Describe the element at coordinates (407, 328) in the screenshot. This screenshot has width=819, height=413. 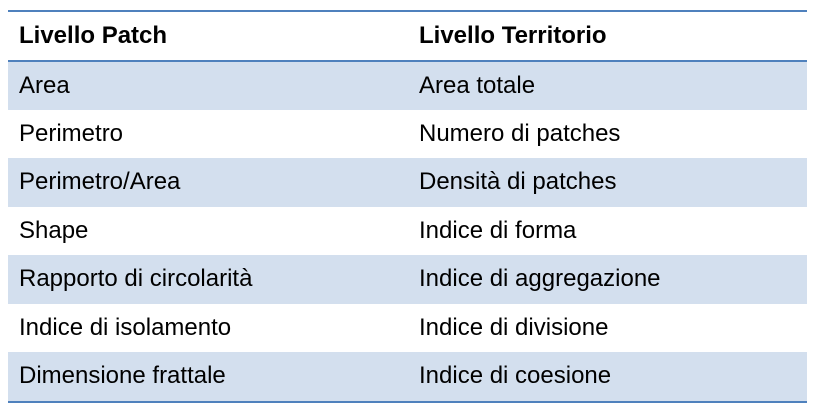
I see `table-row: Indice di isolamento Indice di divisione` at that location.